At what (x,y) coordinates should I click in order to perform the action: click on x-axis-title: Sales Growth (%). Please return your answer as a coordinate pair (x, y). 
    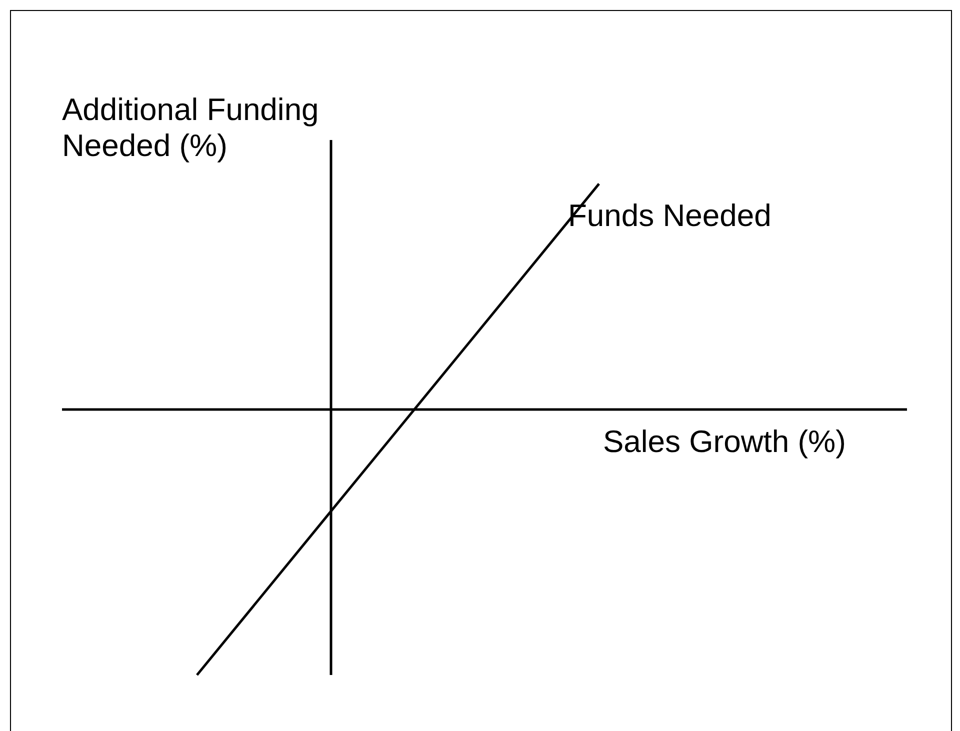
    Looking at the image, I should click on (724, 442).